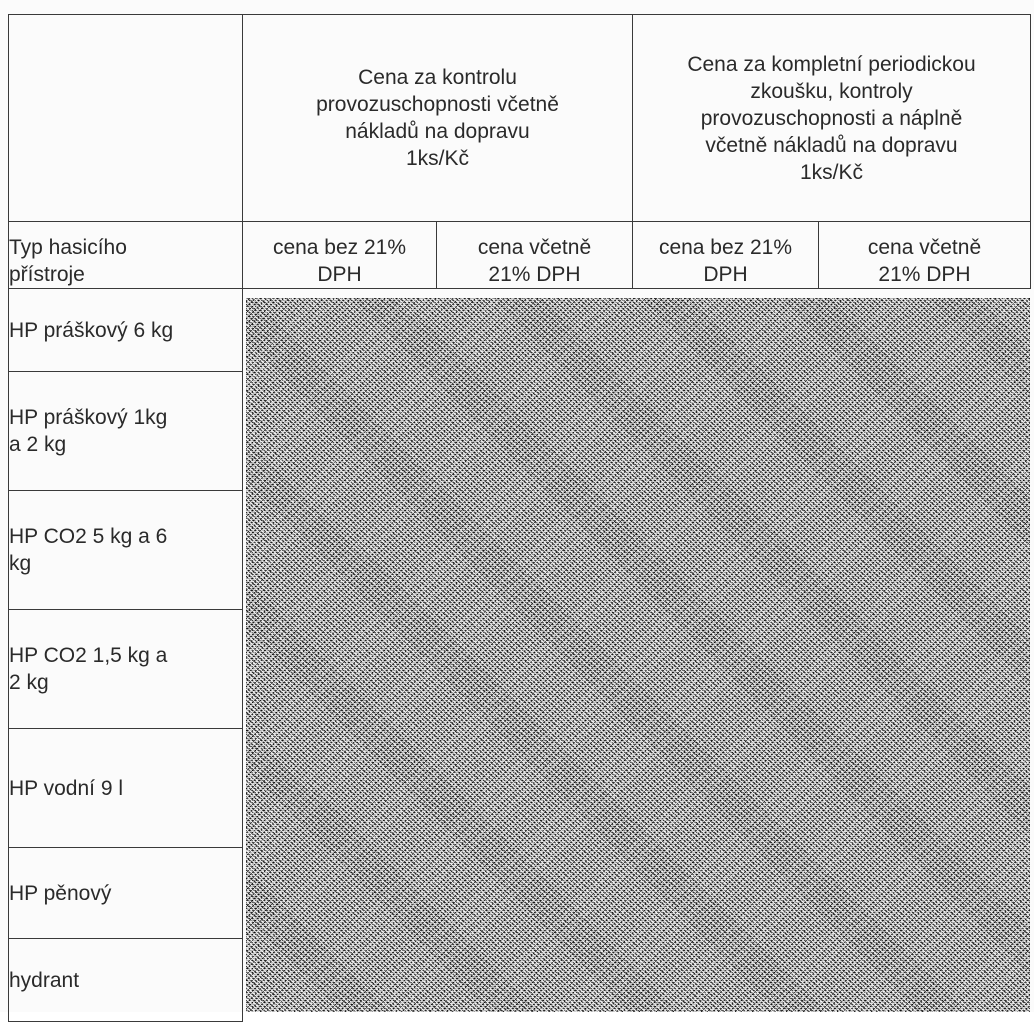 The height and width of the screenshot is (1022, 1034). What do you see at coordinates (831, 145) in the screenshot?
I see `header-line: včetně nákladů na dopravu` at bounding box center [831, 145].